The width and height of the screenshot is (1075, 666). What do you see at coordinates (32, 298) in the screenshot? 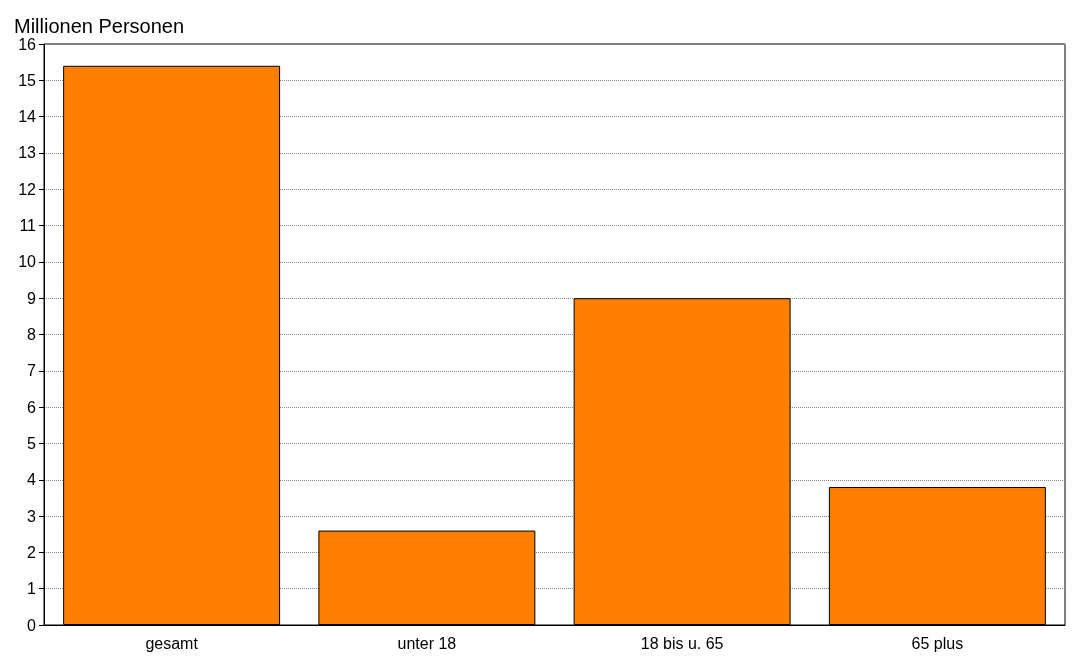
I see `y-tick-label: 9` at bounding box center [32, 298].